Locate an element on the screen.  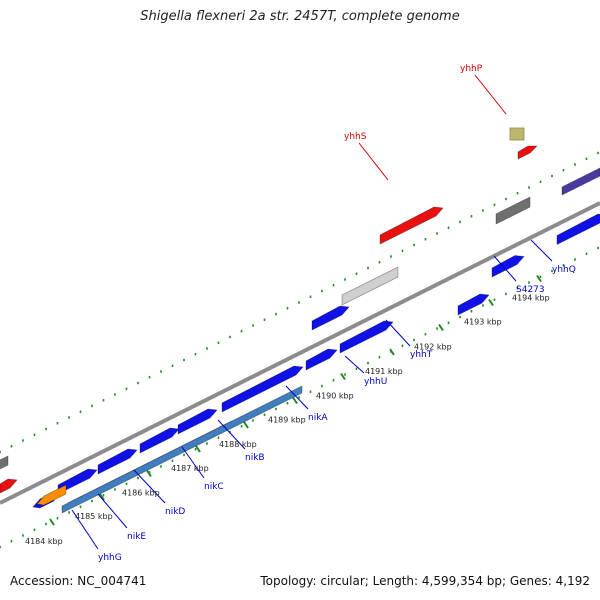
tick-label: 4193 kbp is located at coordinates (483, 322).